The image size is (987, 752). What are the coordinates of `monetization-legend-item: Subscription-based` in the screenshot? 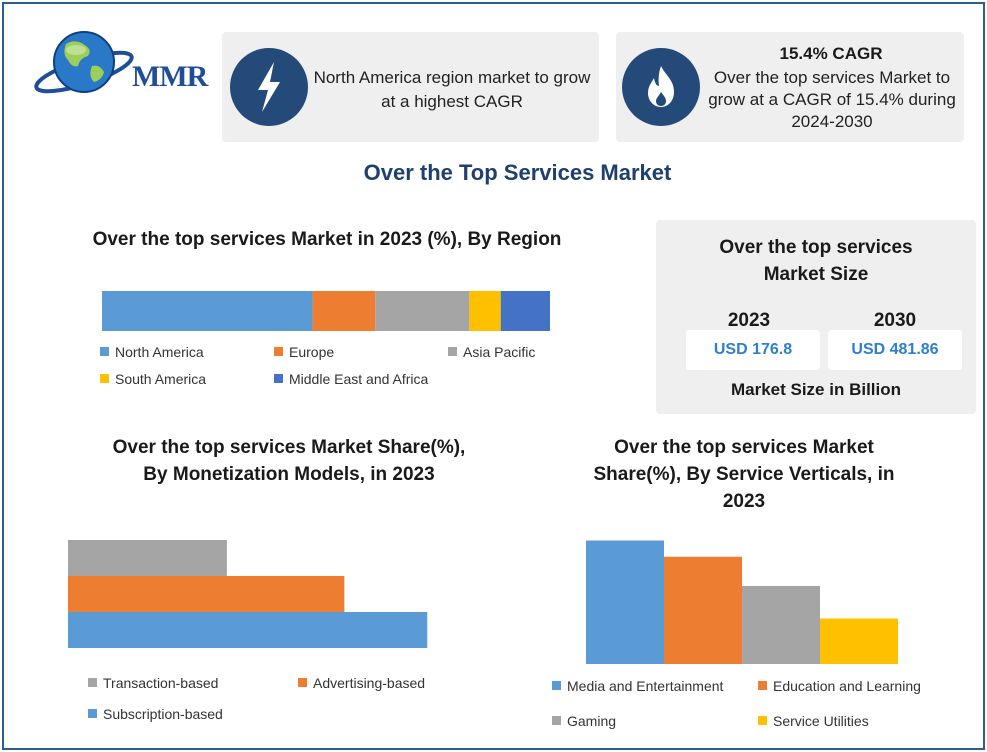 It's located at (155, 714).